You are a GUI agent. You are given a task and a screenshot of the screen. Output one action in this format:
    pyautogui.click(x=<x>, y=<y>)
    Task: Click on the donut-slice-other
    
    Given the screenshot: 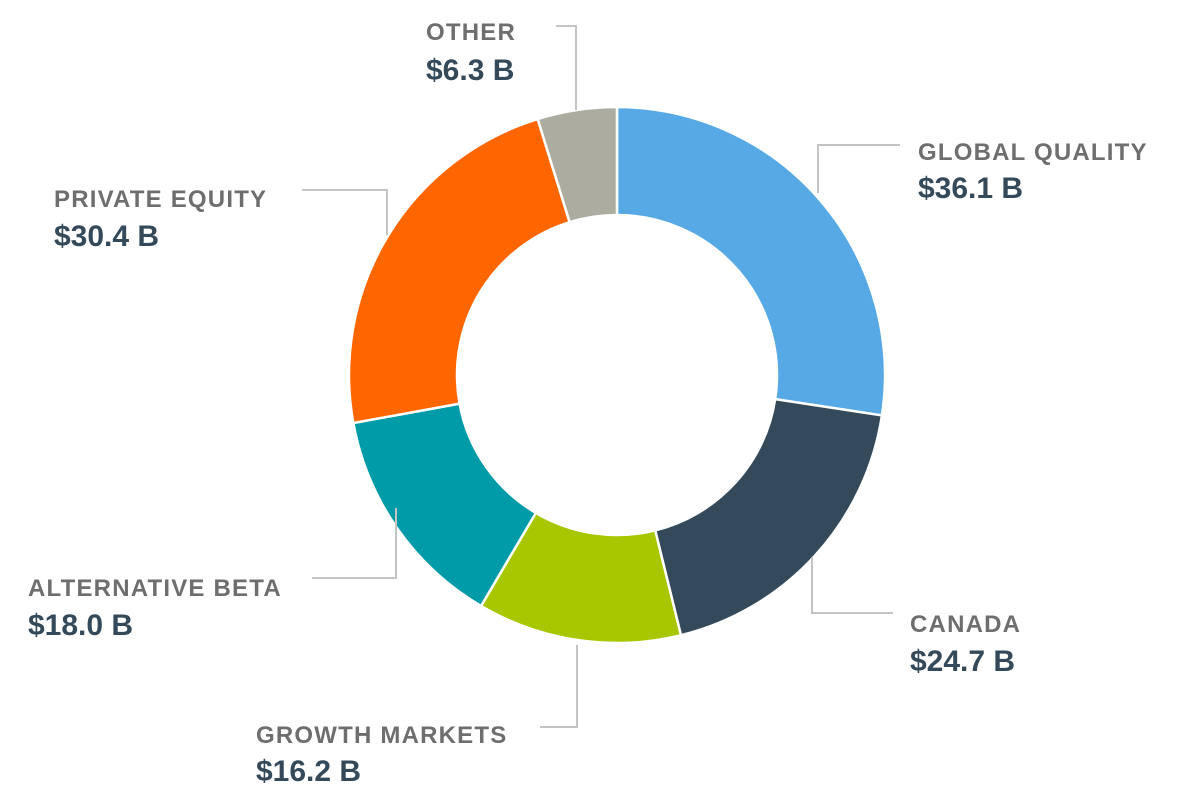 What is the action you would take?
    pyautogui.click(x=577, y=164)
    